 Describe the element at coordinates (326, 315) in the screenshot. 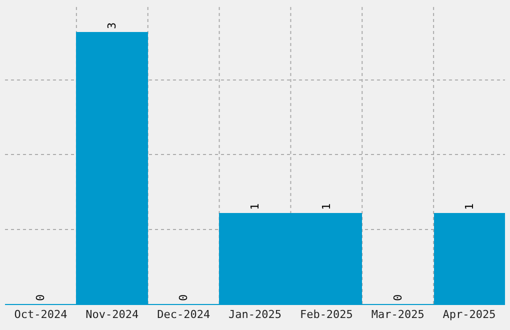

I see `x-tick-label: Feb-2025` at that location.